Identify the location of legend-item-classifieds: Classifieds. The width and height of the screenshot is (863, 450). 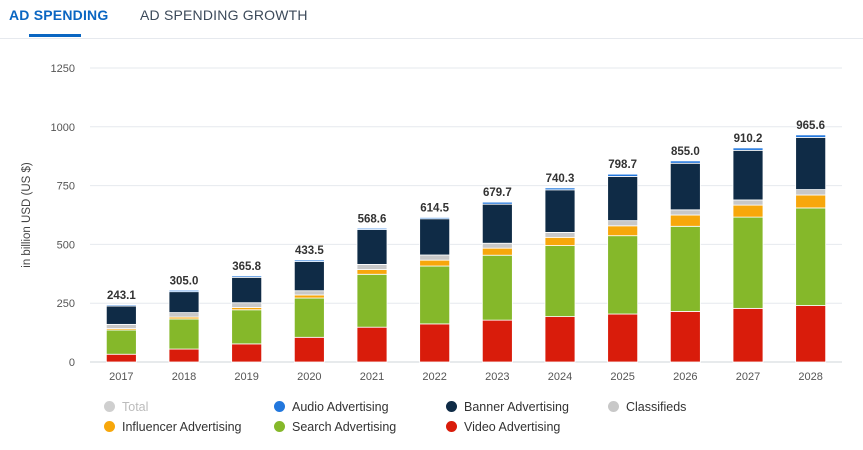
(647, 407).